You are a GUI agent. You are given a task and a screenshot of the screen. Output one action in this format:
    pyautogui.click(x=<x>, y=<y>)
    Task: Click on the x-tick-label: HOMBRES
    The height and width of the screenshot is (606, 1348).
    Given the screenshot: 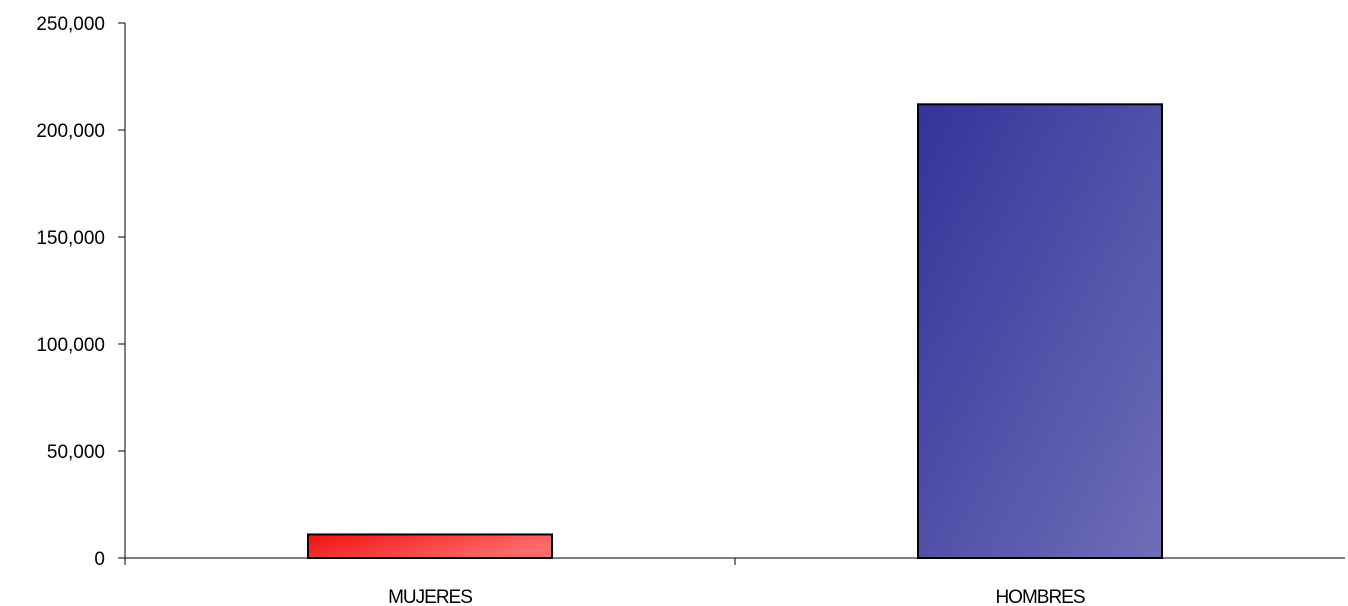 What is the action you would take?
    pyautogui.click(x=1039, y=596)
    